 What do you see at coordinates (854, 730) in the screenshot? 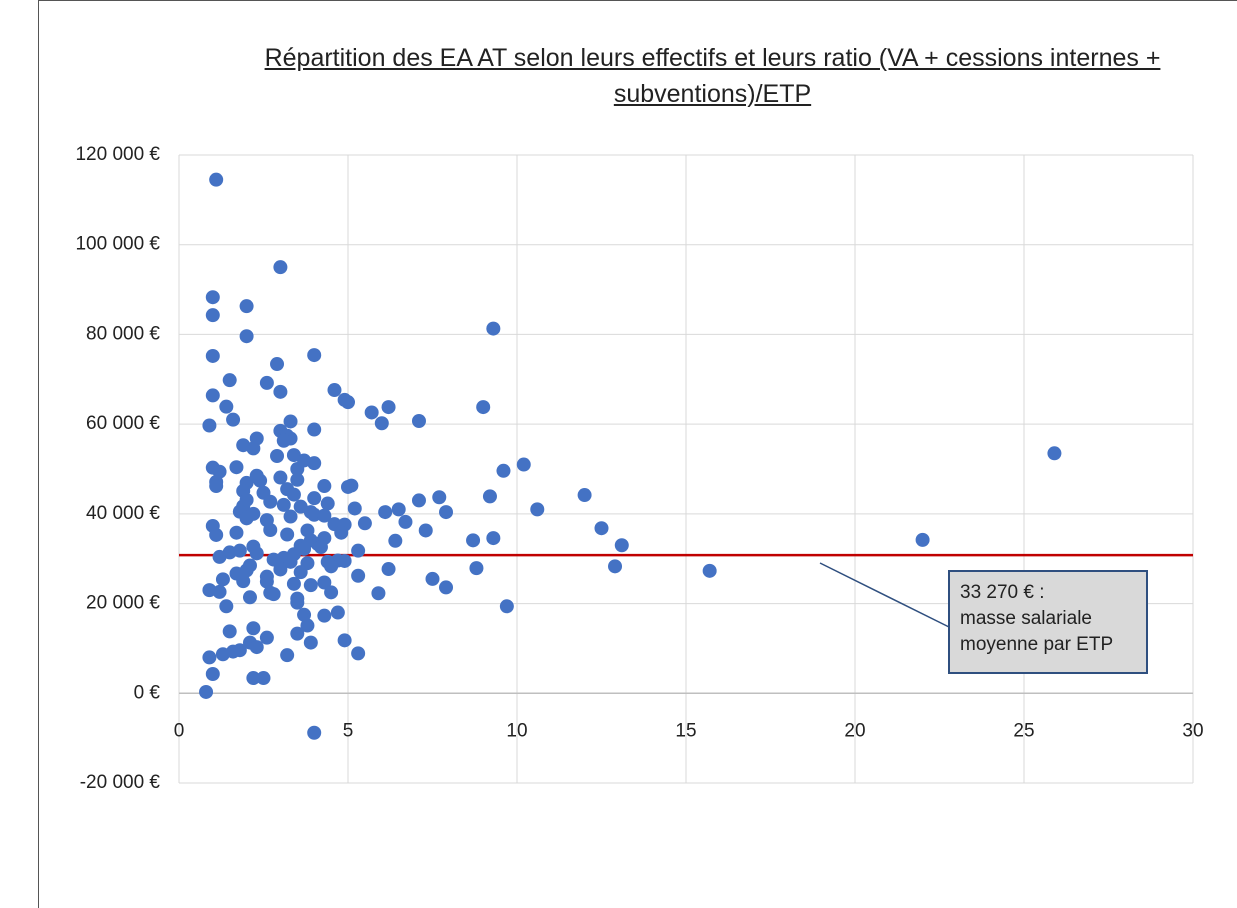
I see `x-tick-label: 20` at bounding box center [854, 730].